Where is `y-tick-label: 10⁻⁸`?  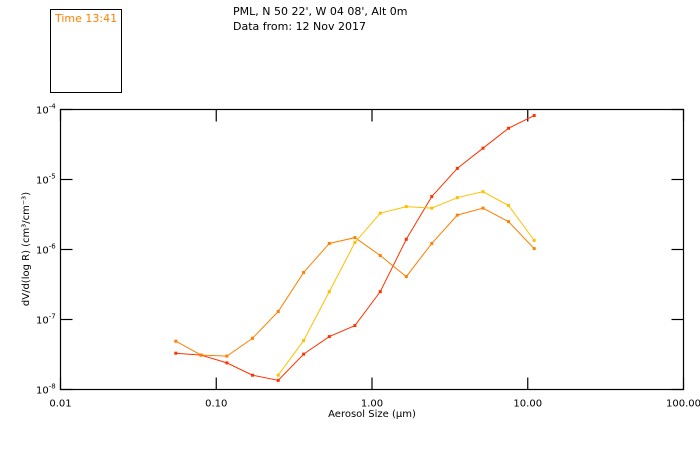
y-tick-label: 10⁻⁸ is located at coordinates (46, 390).